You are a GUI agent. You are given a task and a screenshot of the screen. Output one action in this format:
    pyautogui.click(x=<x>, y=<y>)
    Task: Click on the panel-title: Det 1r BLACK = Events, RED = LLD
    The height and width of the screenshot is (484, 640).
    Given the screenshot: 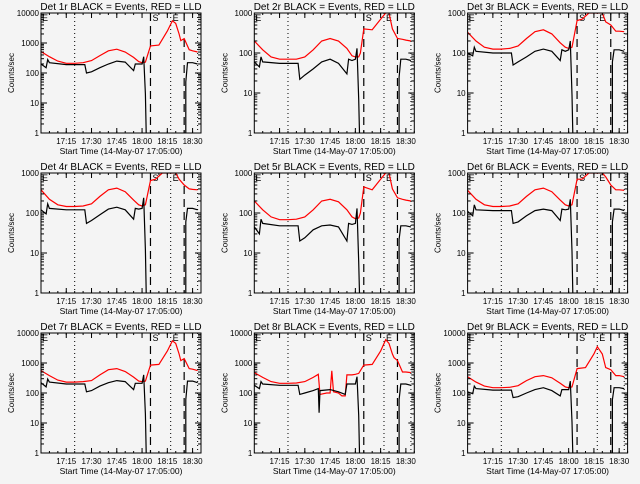 What is the action you would take?
    pyautogui.click(x=120, y=7)
    